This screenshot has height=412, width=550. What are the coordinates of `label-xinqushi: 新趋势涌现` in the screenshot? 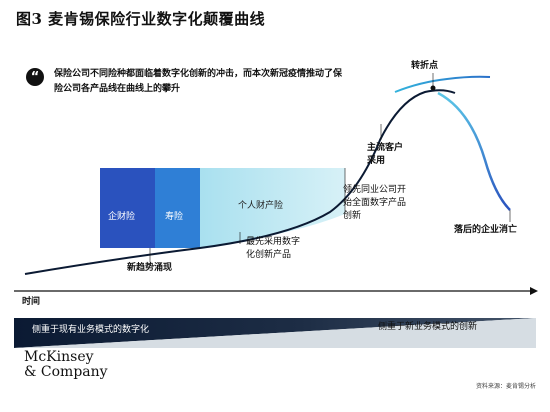 It's located at (150, 268).